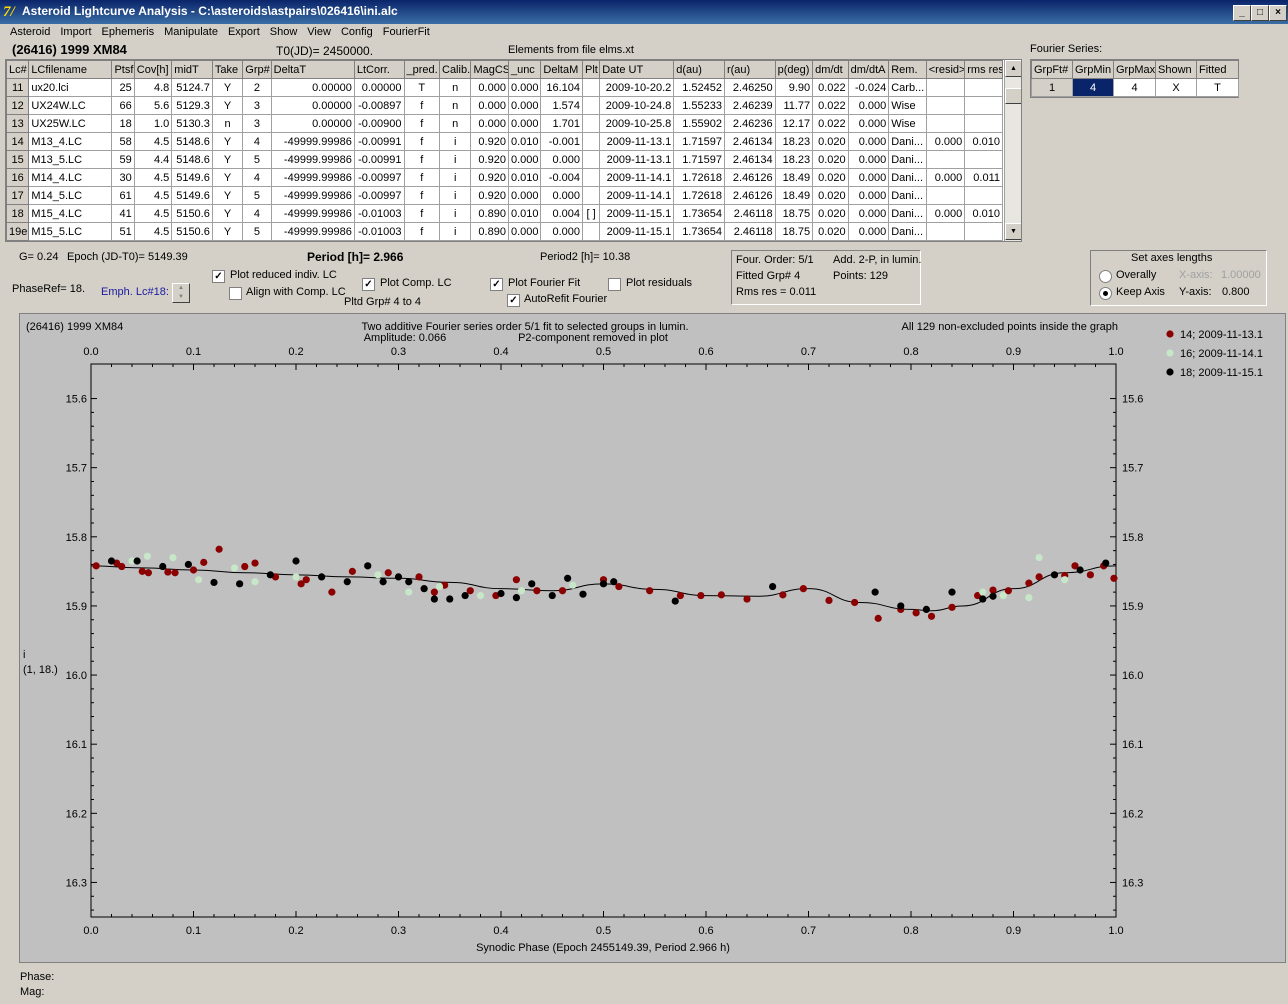  I want to click on table-cell: M15_4.LC, so click(70, 213).